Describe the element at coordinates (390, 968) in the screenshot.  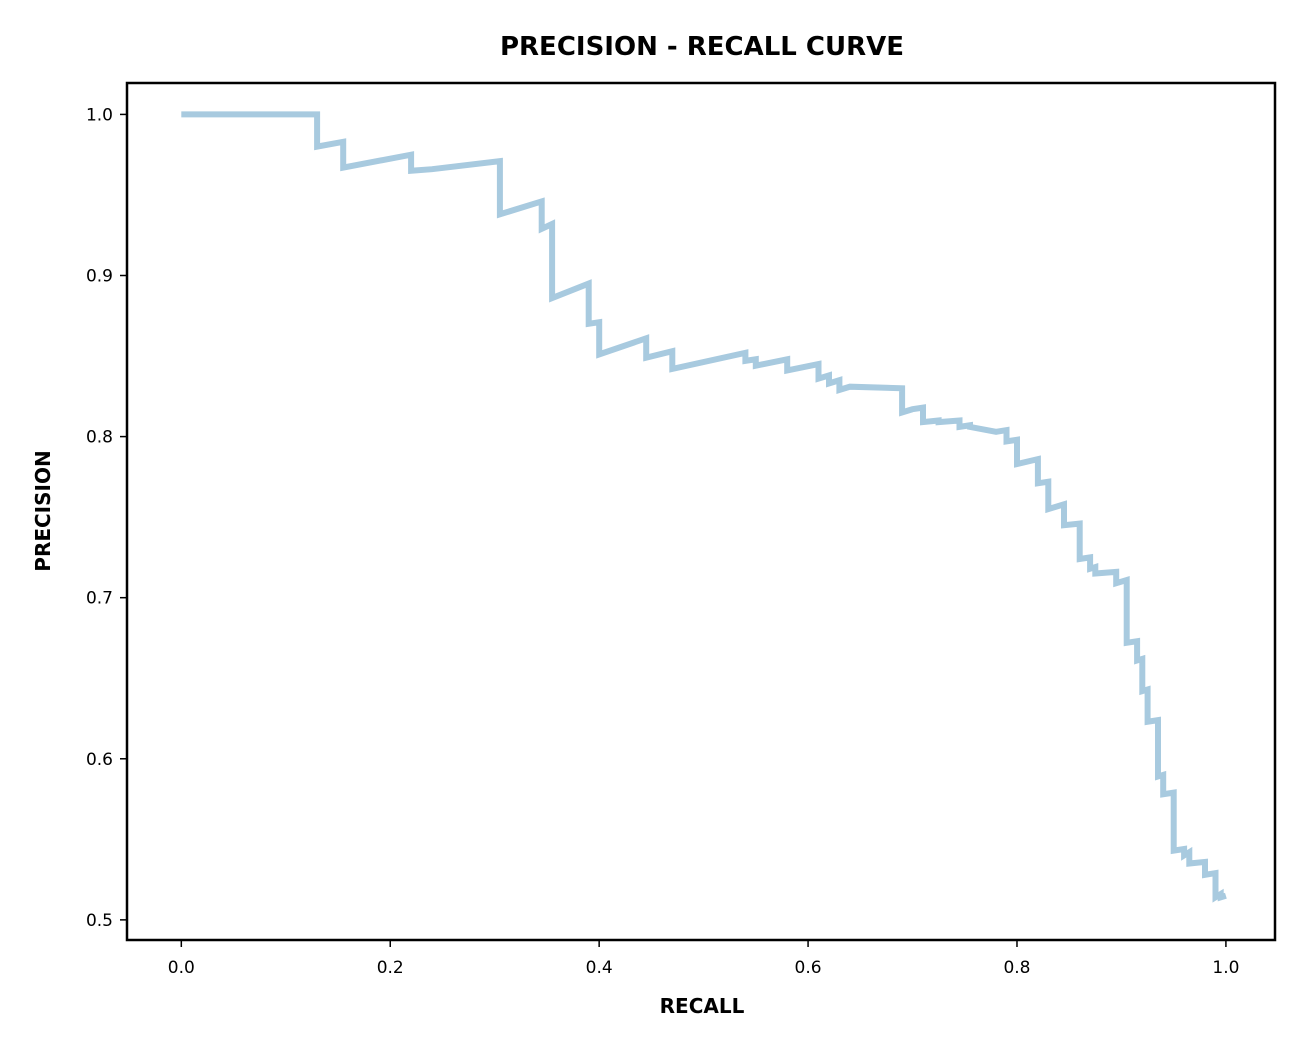
I see `x-tick-label: 0.2` at that location.